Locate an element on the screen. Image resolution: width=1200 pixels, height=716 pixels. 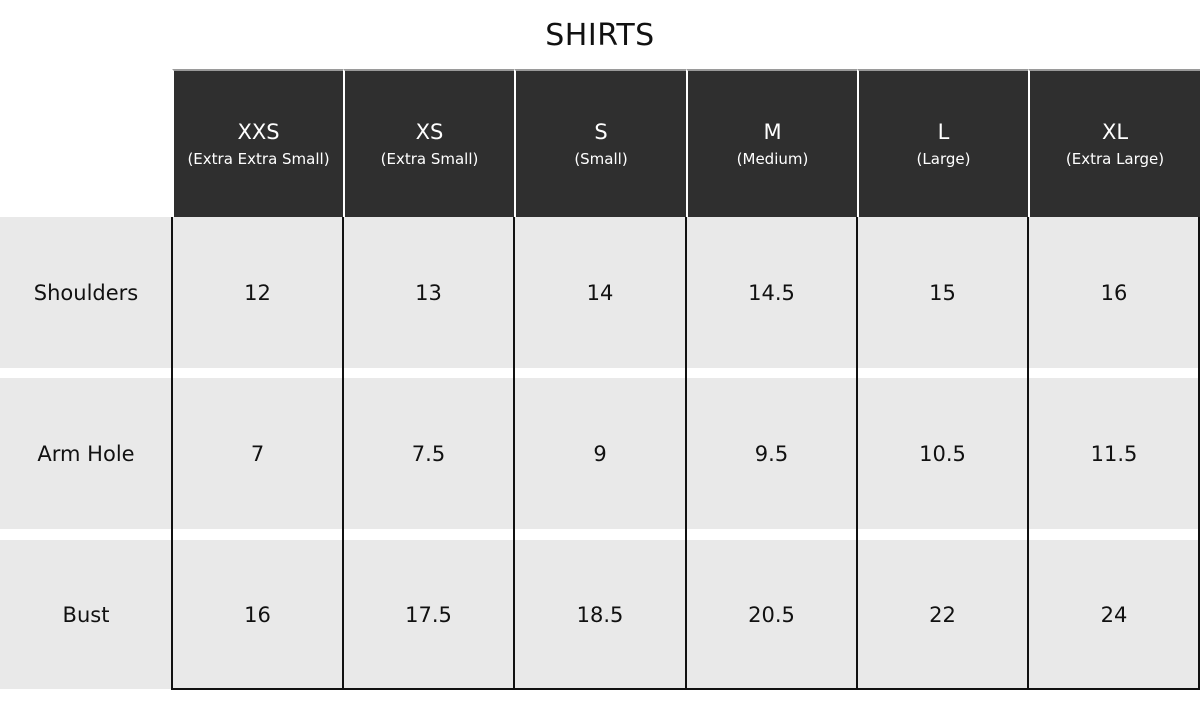
column-header-m: M (Medium) is located at coordinates (771, 143).